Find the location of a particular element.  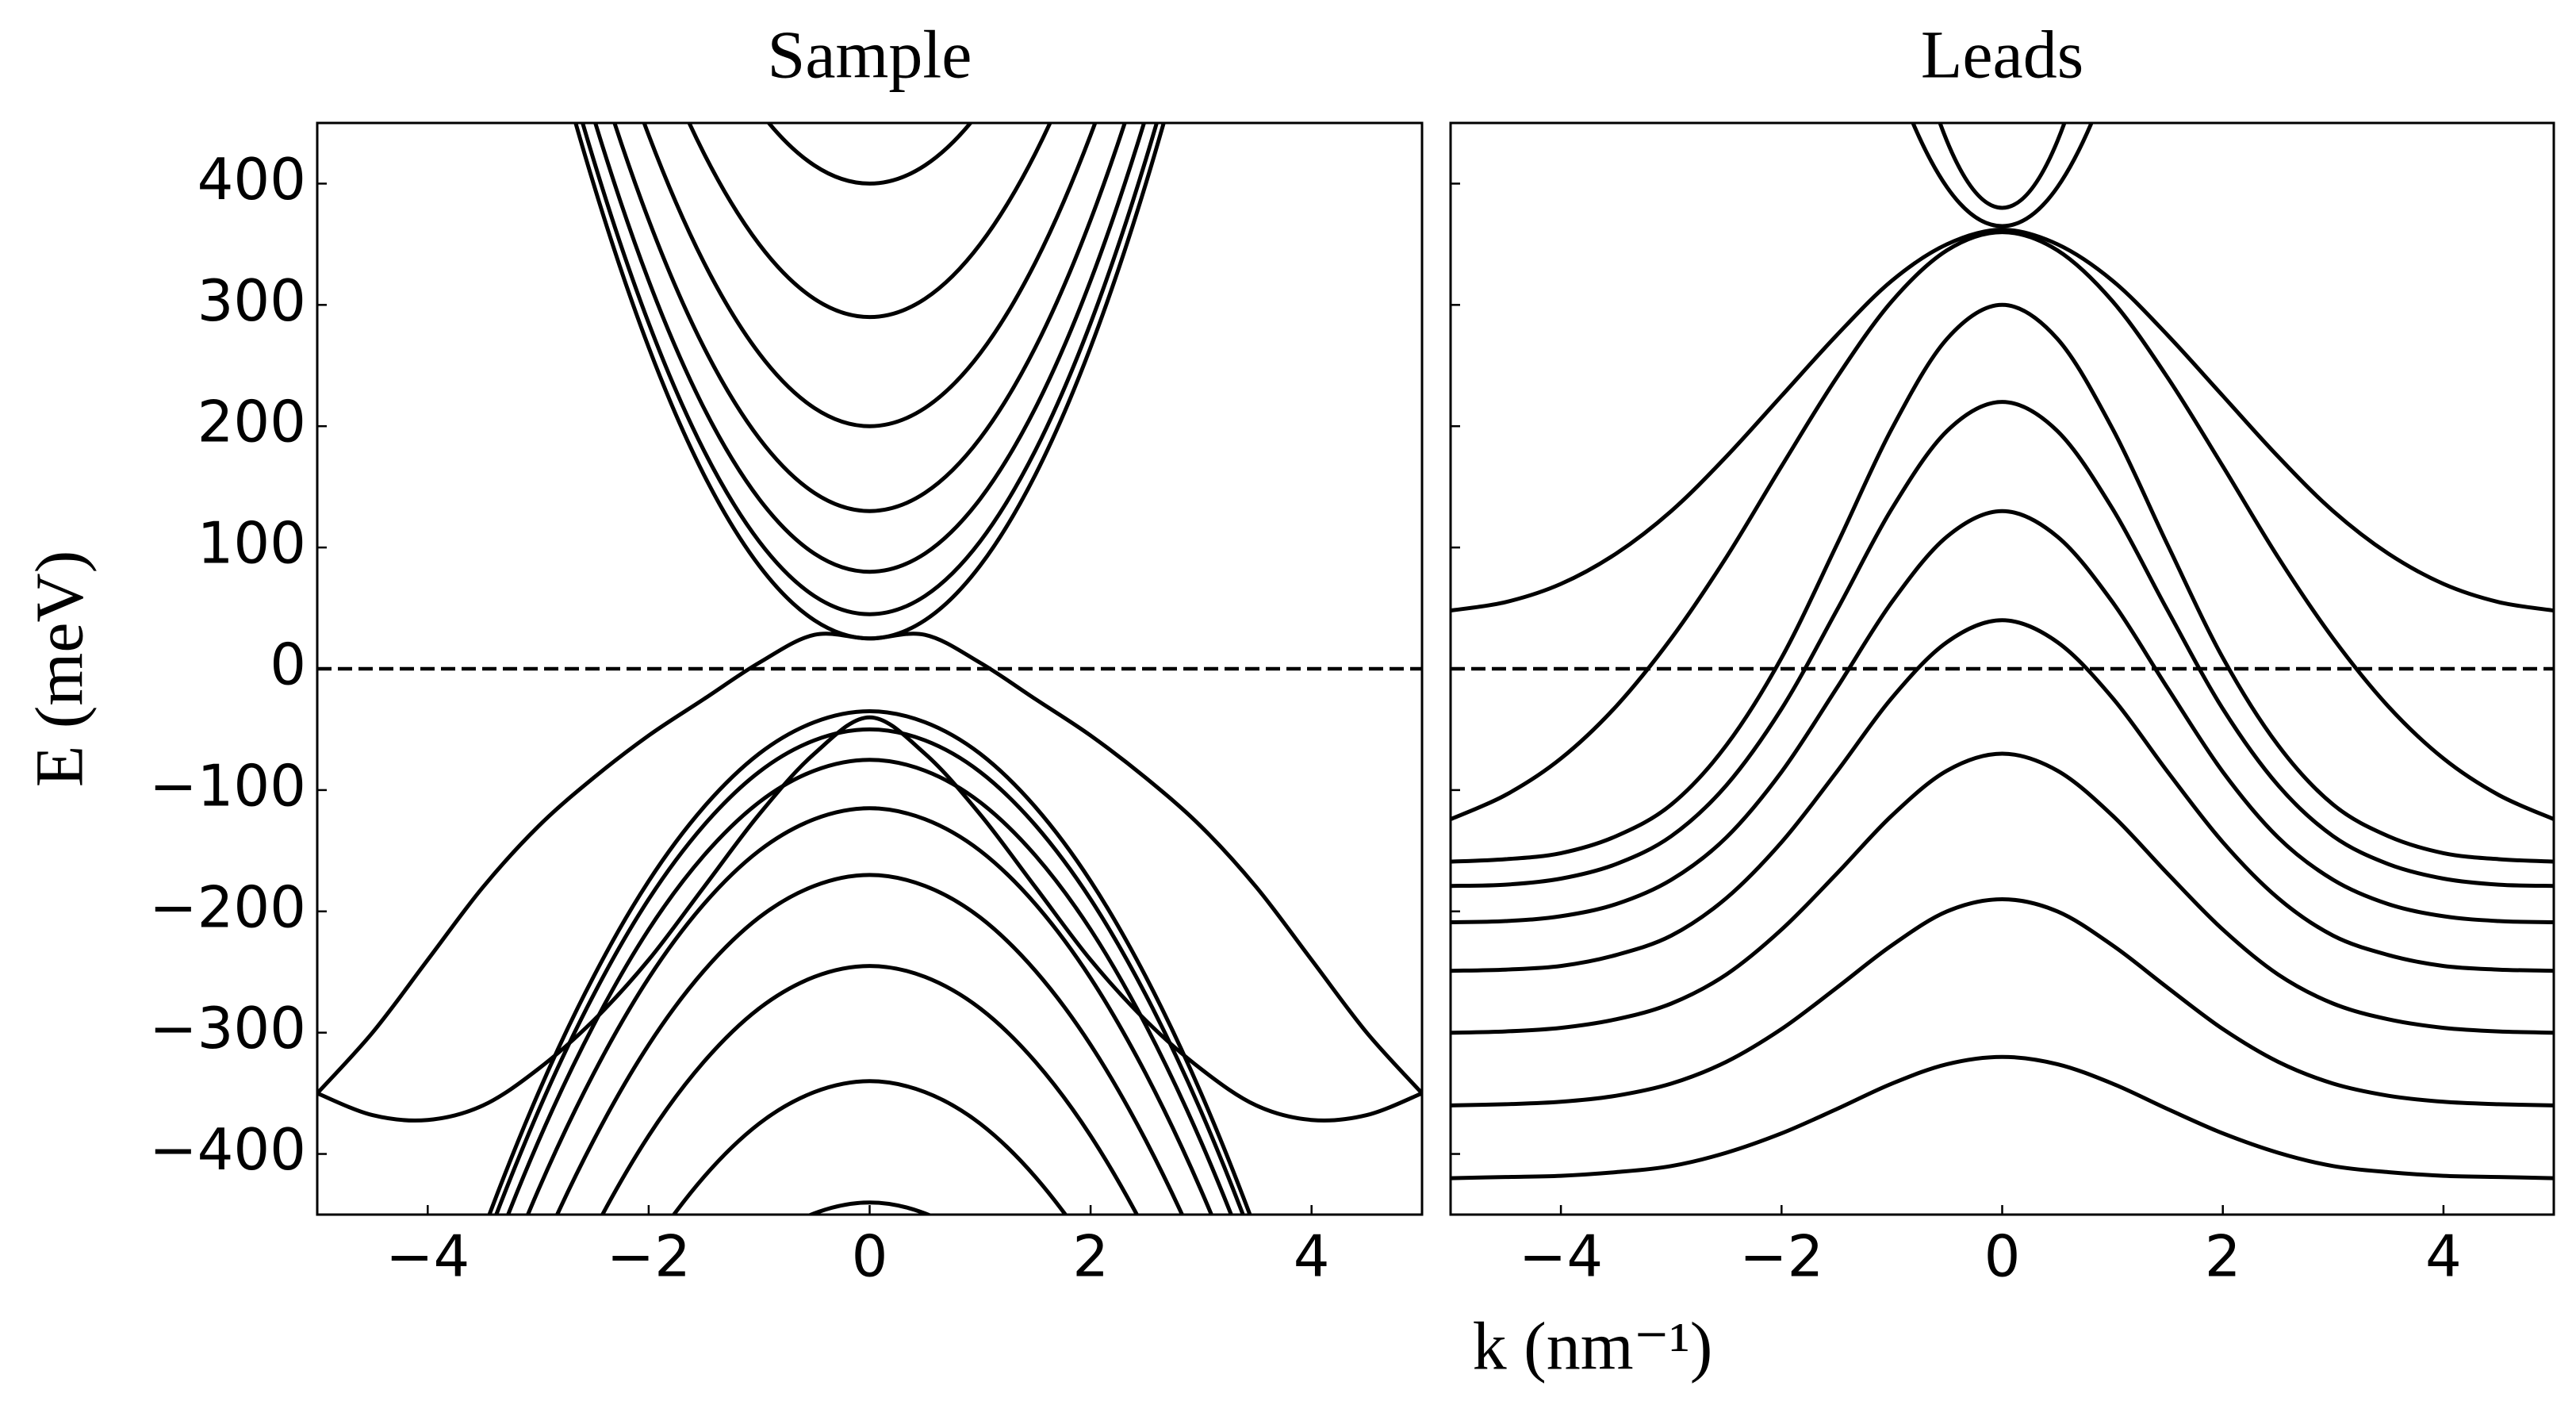

y-tick-label: −200 is located at coordinates (228, 907).